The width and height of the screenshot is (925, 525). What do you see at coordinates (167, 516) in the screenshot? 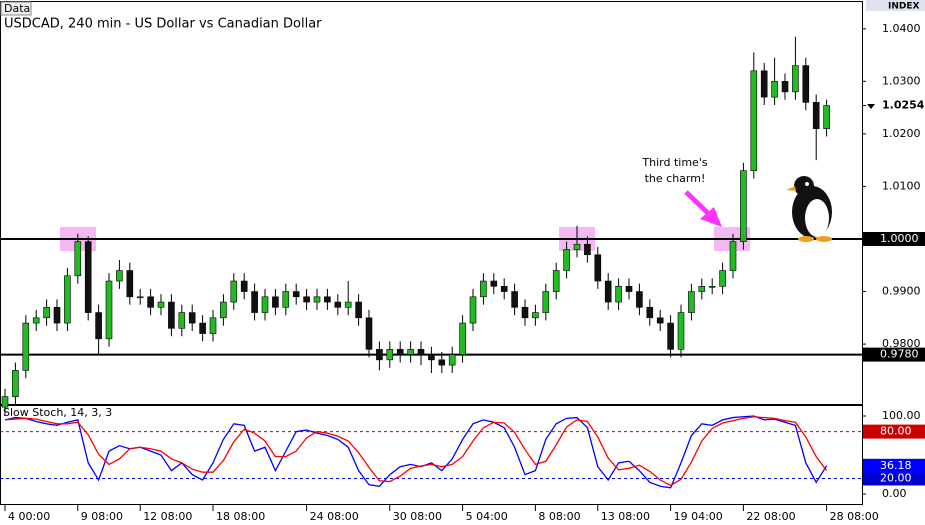
I see `x-tick-label: 12 08:00` at bounding box center [167, 516].